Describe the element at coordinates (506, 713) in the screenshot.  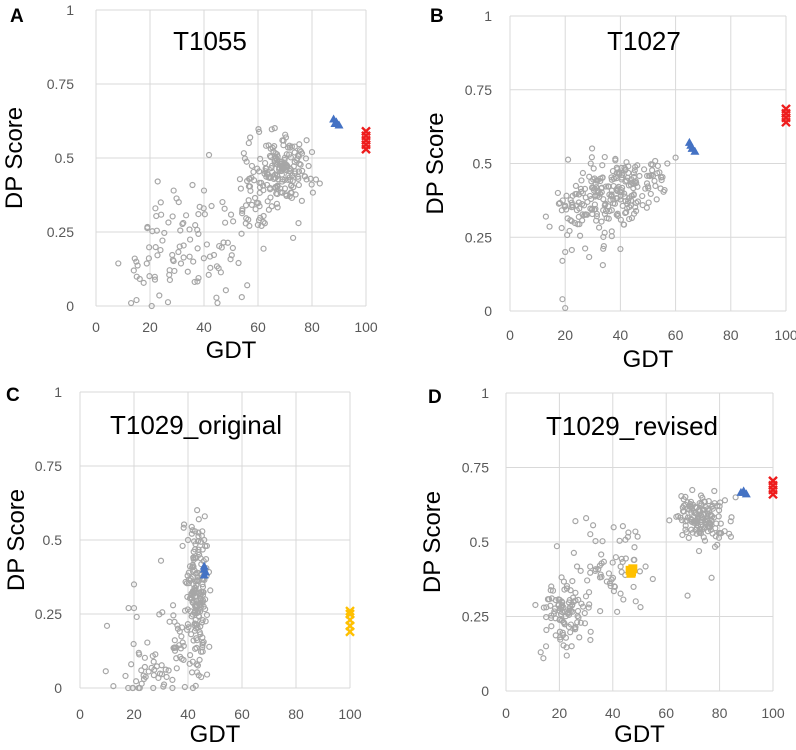
I see `x-tick-label: 0` at that location.